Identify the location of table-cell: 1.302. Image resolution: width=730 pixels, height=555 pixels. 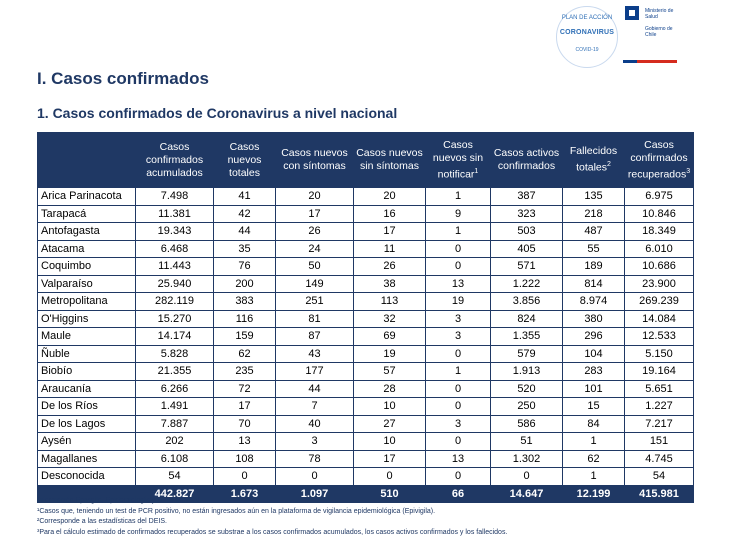
(526, 458).